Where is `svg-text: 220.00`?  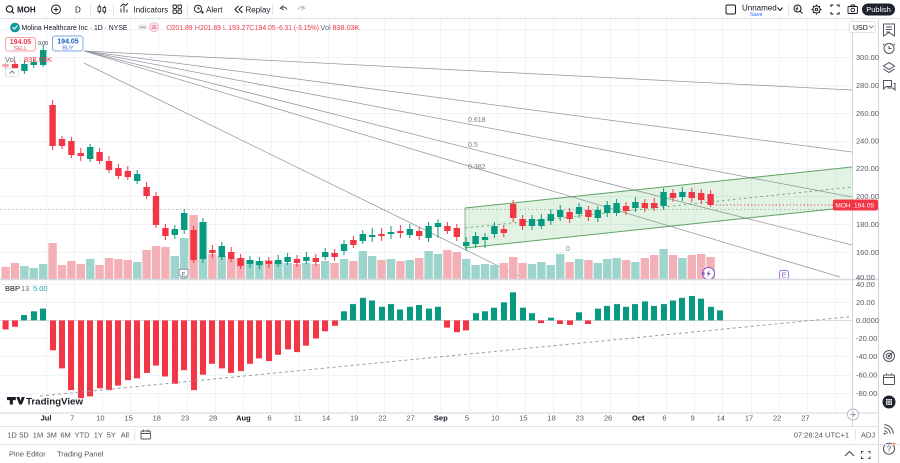
svg-text: 220.00 is located at coordinates (867, 168).